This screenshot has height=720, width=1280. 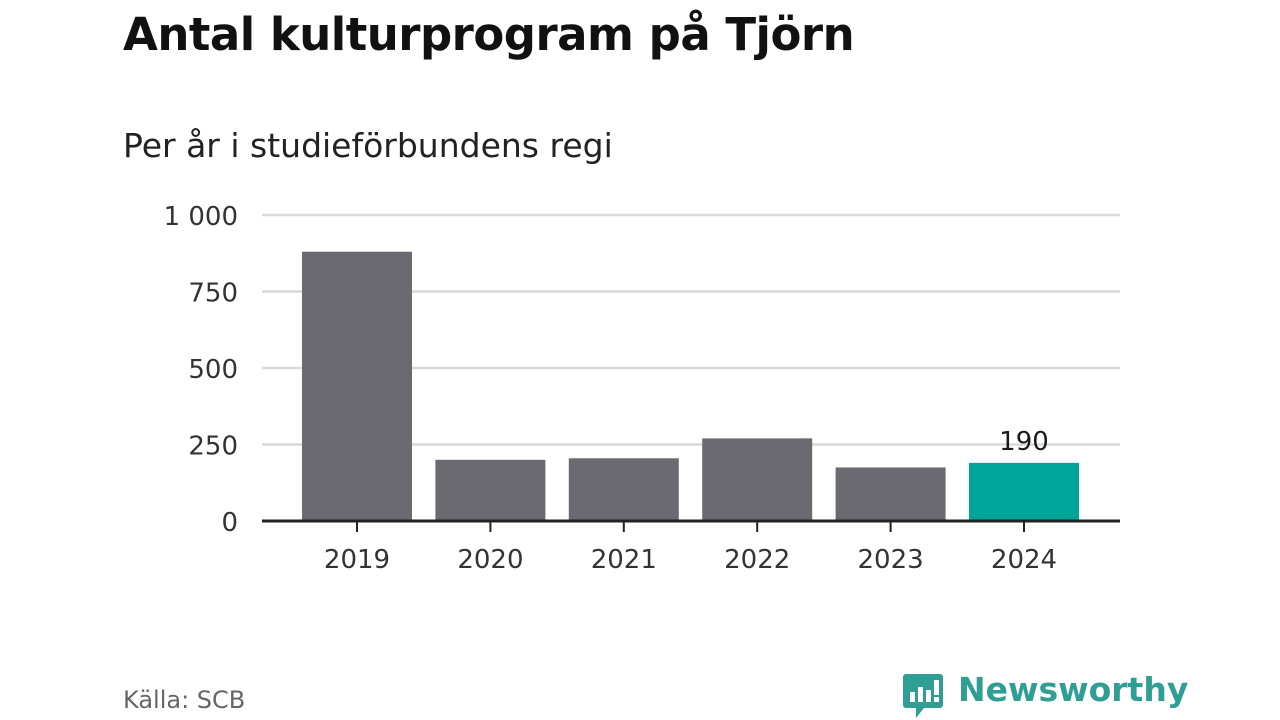 I want to click on x-axis-tick-labels: 2019 2020 2021 2022 2023 2024, so click(x=690, y=560).